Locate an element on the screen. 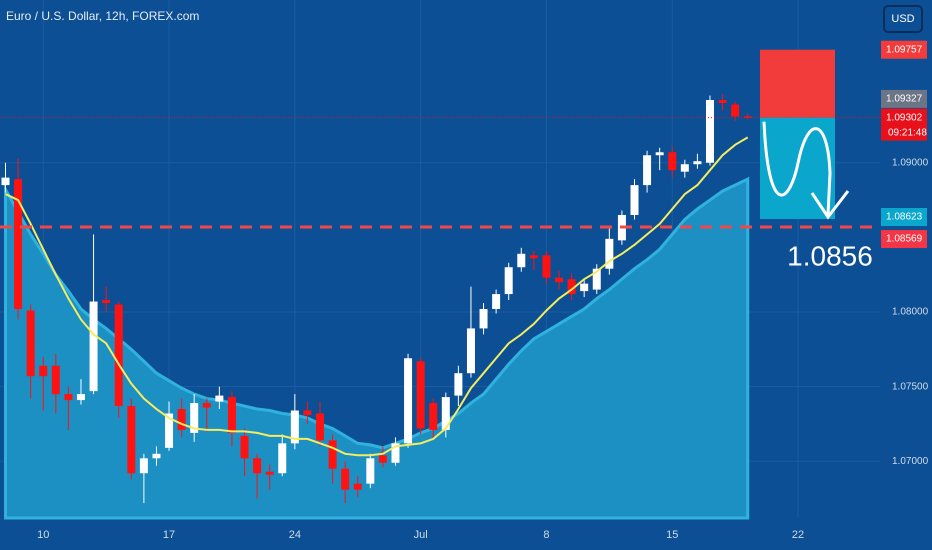  arrow-curve is located at coordinates (797, 168).